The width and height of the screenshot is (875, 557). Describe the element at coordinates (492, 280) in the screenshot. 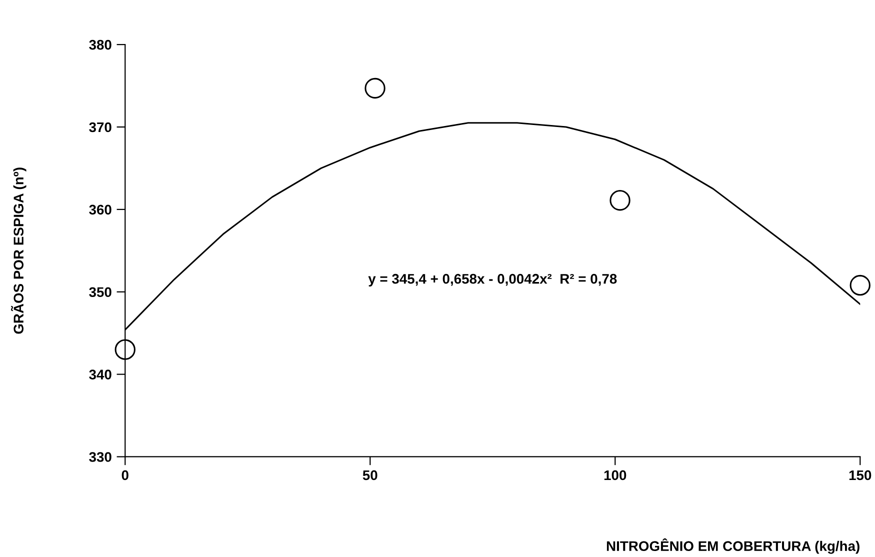

I see `annotation: y = 345,4 + 0,658x - 0,0042x² R² = 0,78` at that location.